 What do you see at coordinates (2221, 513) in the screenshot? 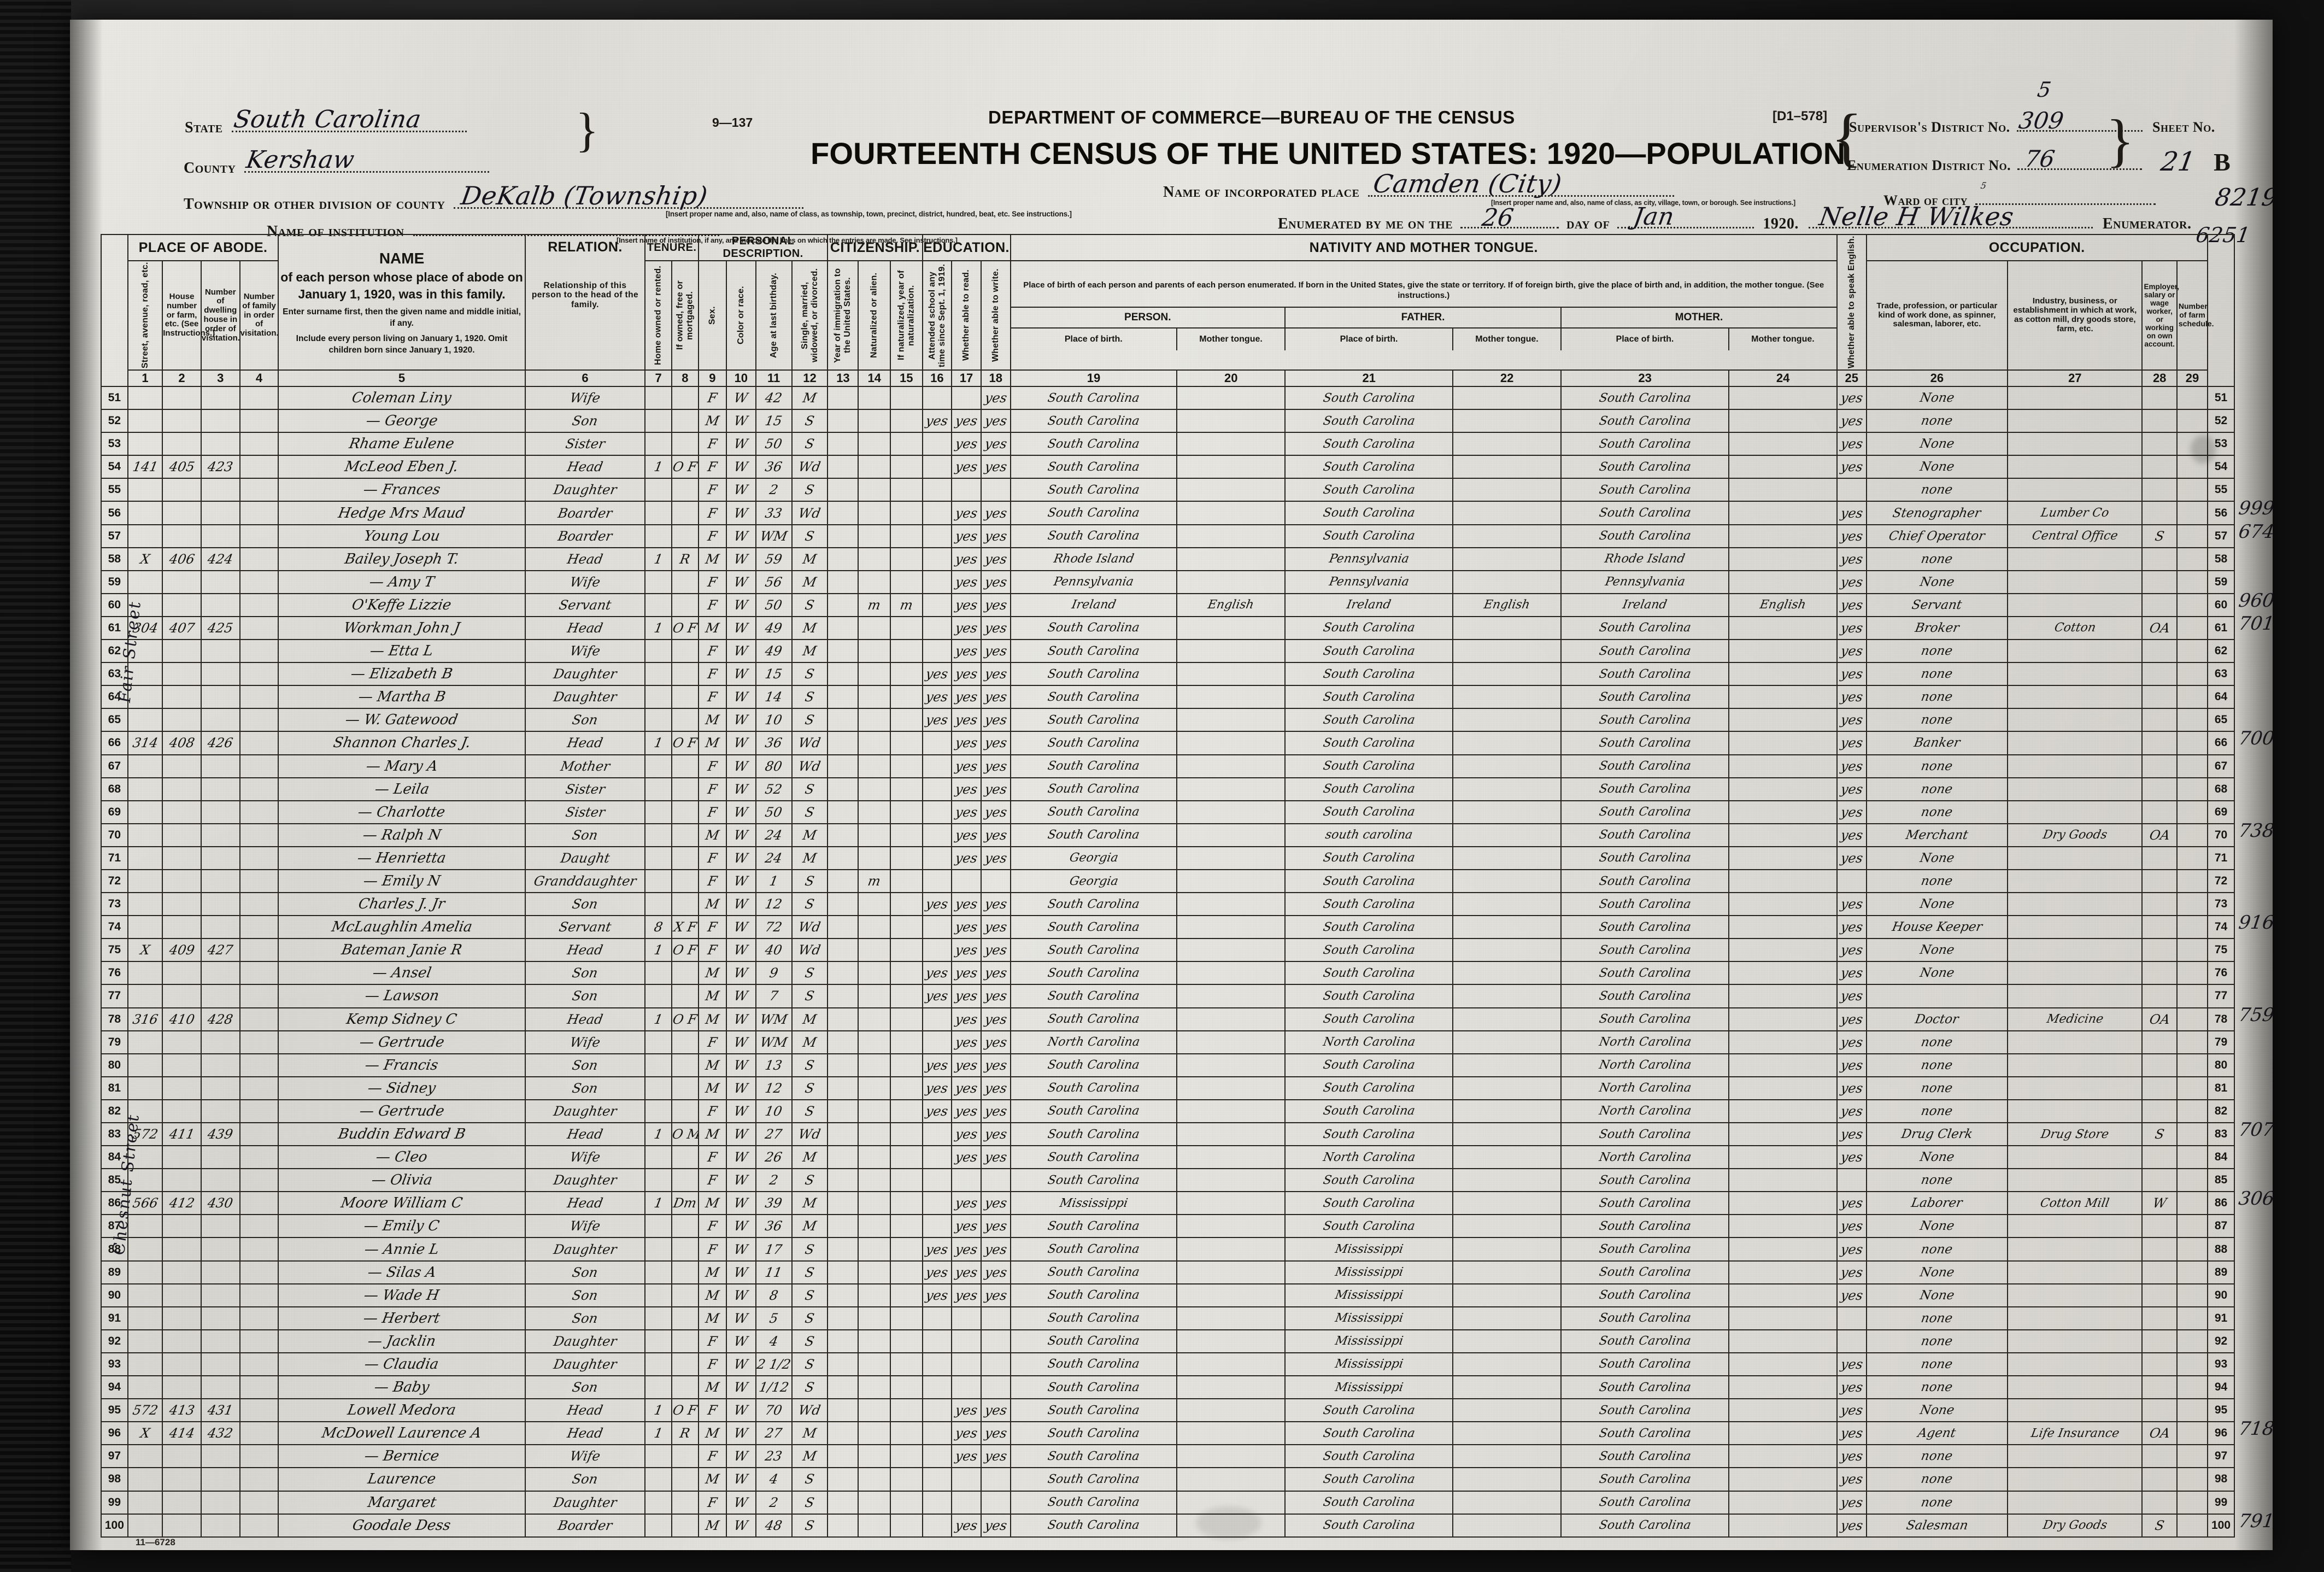
I see `row-line-number-right: 56` at bounding box center [2221, 513].